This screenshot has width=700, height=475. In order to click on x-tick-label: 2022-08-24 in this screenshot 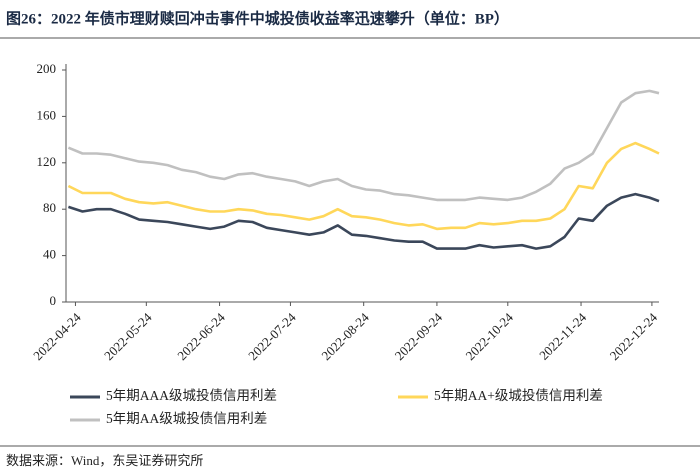, I will do `click(345, 336)`.